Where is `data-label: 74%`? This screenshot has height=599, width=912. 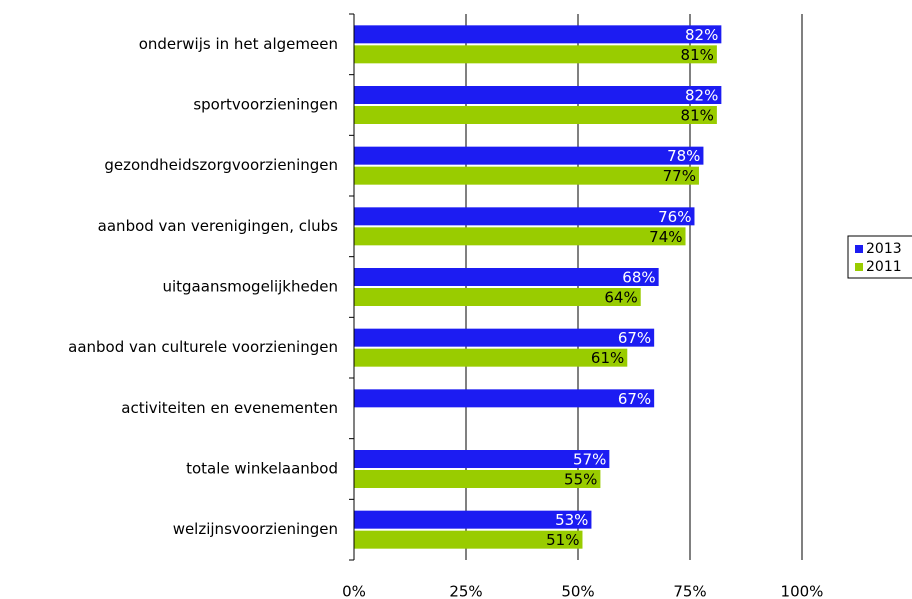 data-label: 74% is located at coordinates (665, 237).